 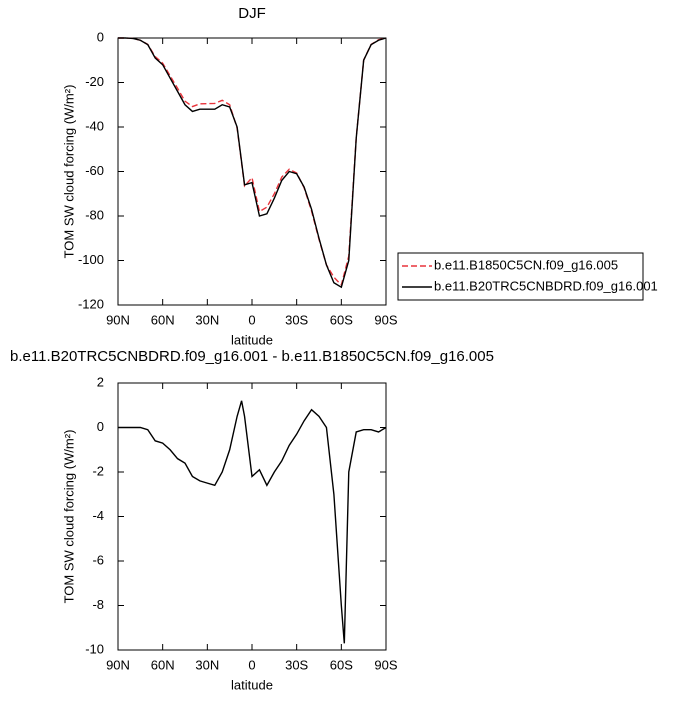 What do you see at coordinates (94, 125) in the screenshot?
I see `y-tick-label: -40` at bounding box center [94, 125].